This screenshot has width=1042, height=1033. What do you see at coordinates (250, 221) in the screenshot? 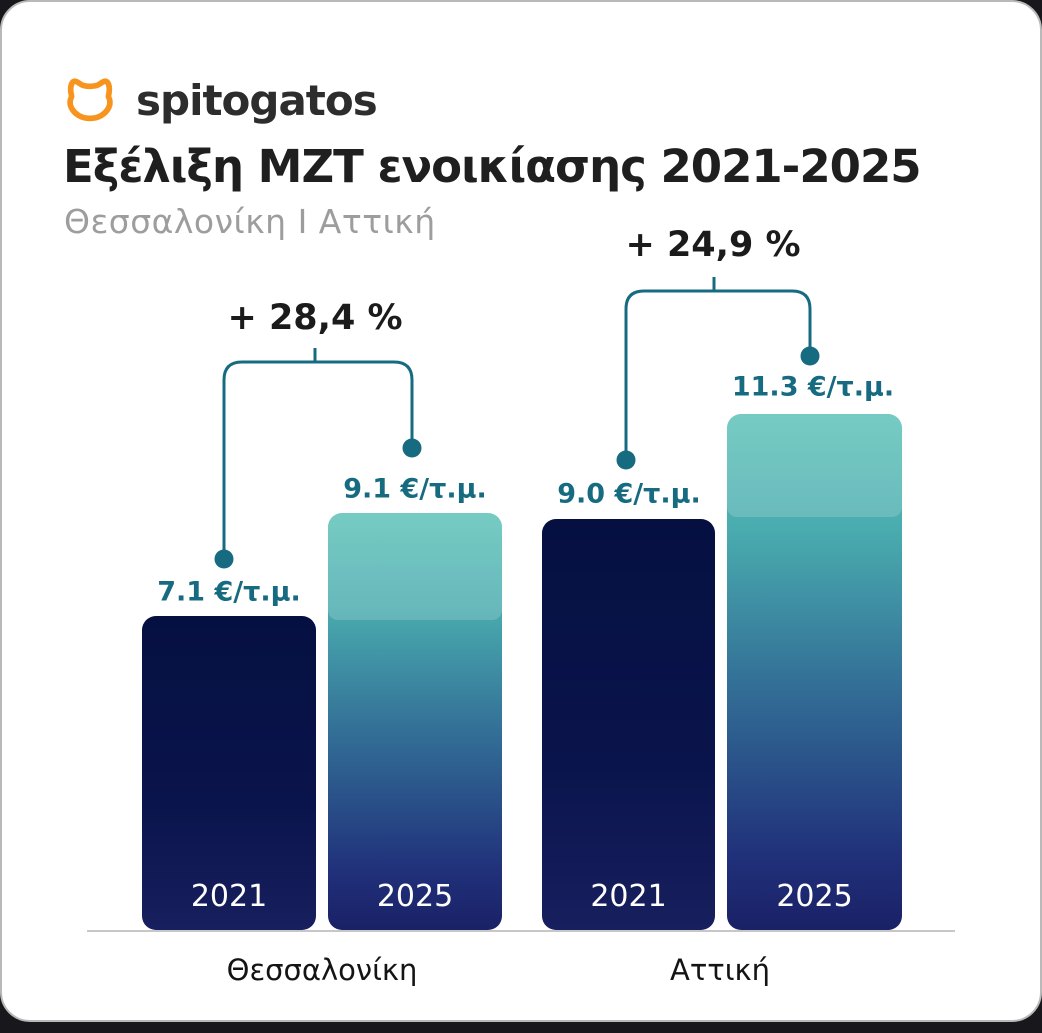
I see `page-subtitle: Θεσσαλονίκη Ι Αττική` at bounding box center [250, 221].